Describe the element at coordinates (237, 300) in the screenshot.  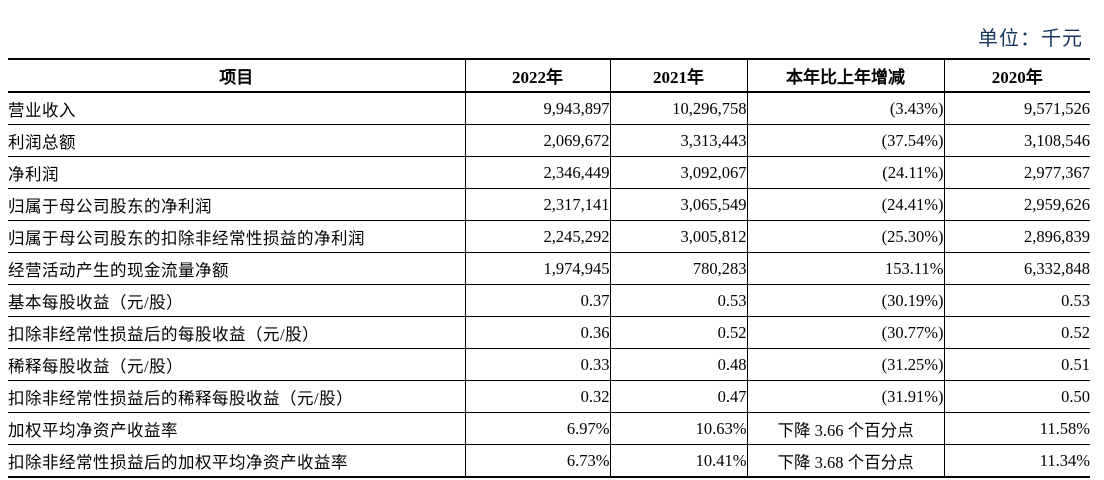
I see `item-cell: 基本每股收益（元/股）` at that location.